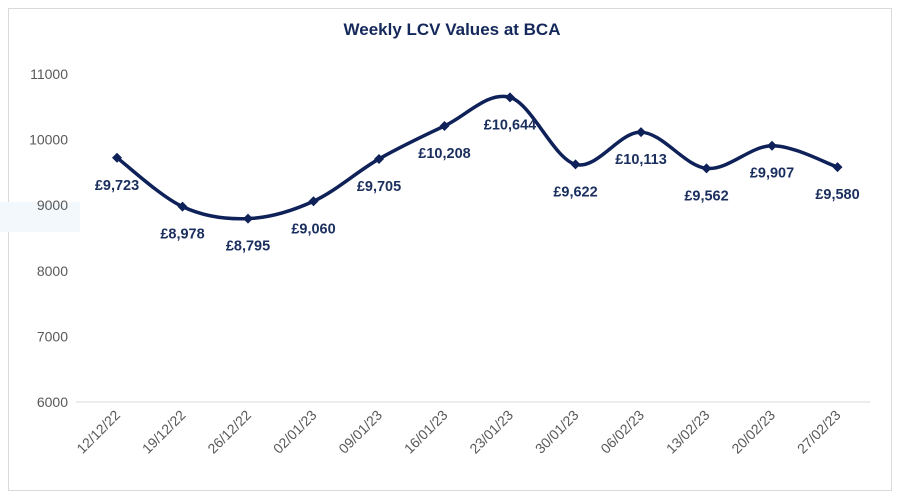 This screenshot has width=904, height=503. I want to click on faint-overlay, so click(40, 217).